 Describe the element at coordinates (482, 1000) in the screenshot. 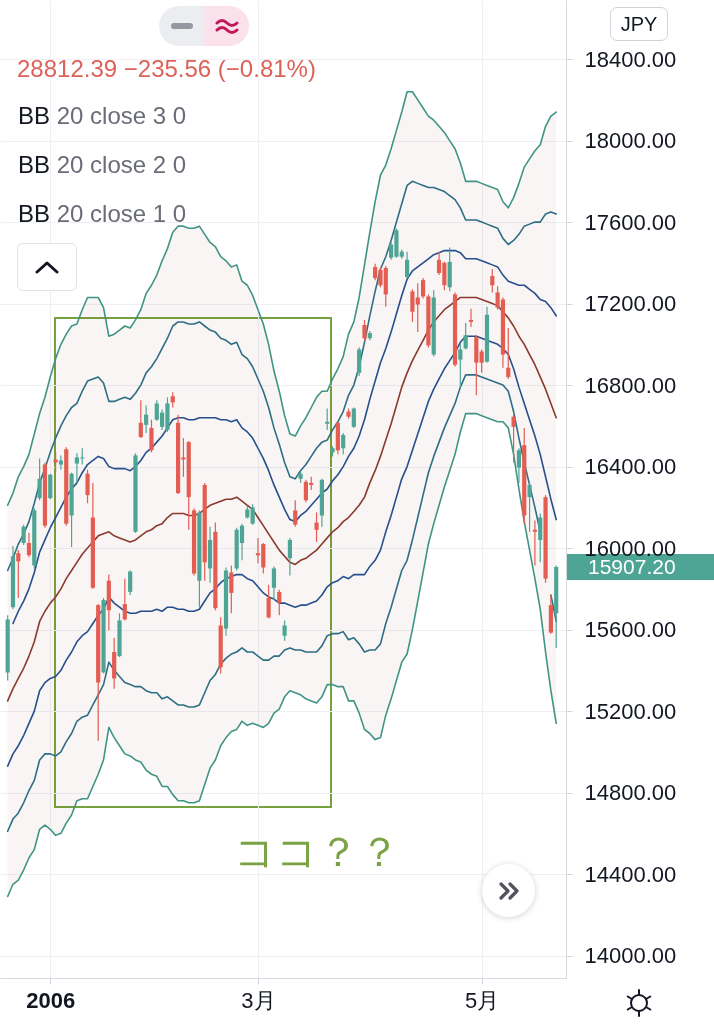

I see `x-tick-label: 5月` at that location.